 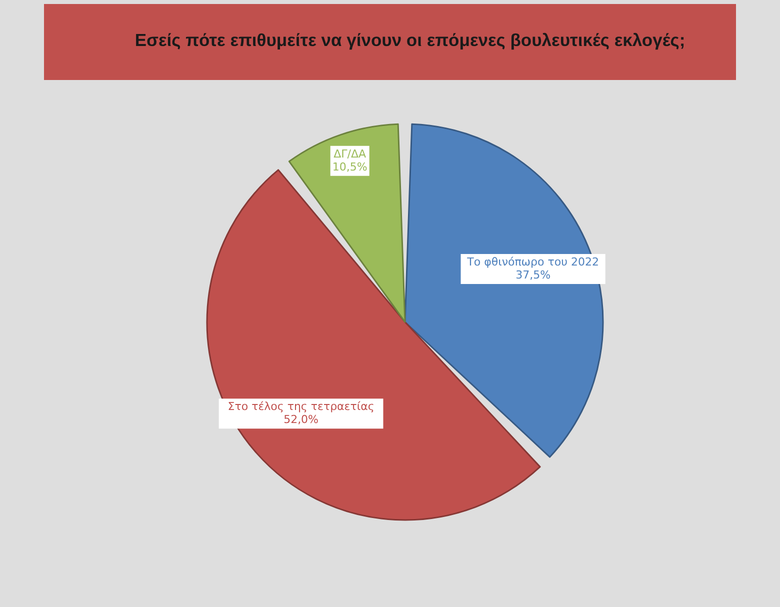 What do you see at coordinates (301, 419) in the screenshot?
I see `data-label: 52,0%` at bounding box center [301, 419].